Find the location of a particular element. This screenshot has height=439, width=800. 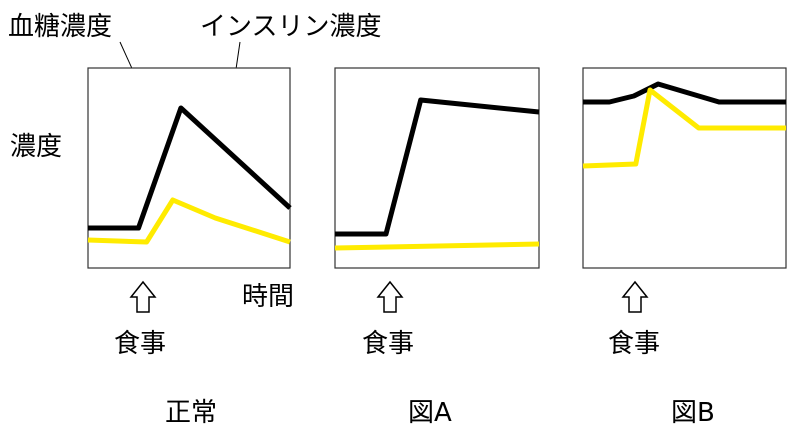

panel-a-frame is located at coordinates (437, 168).